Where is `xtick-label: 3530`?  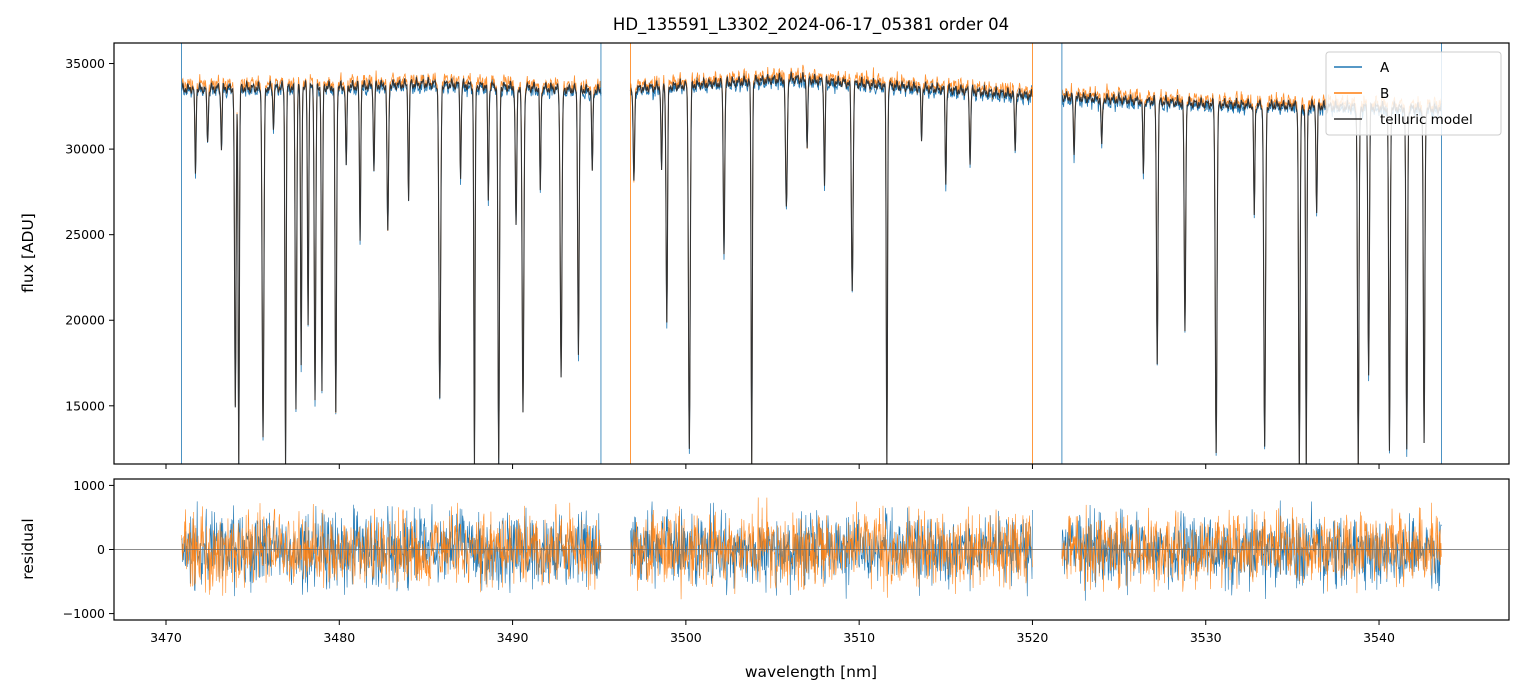 xtick-label: 3530 is located at coordinates (1206, 637).